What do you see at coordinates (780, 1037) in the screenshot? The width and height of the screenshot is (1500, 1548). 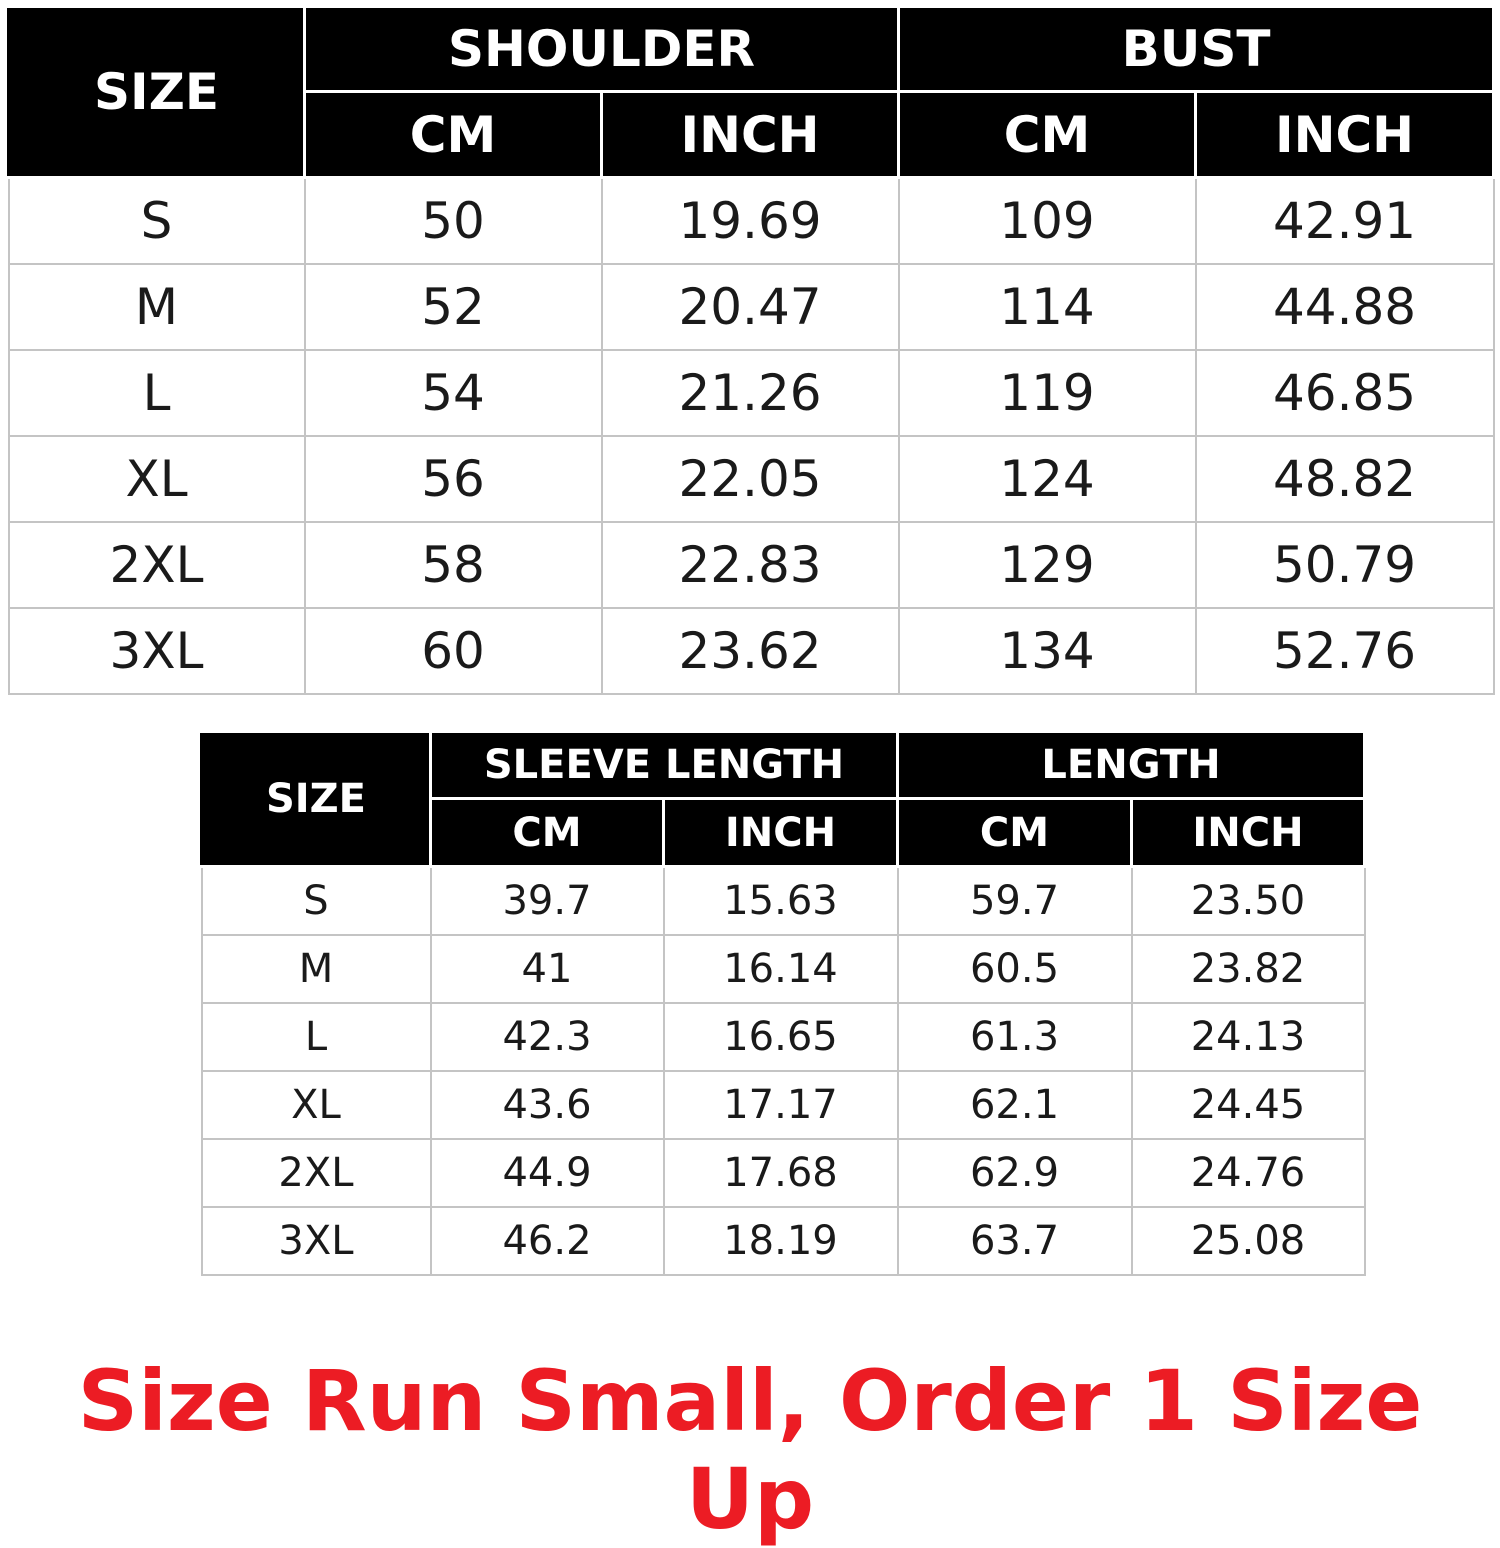 I see `value-cell: 16.65` at bounding box center [780, 1037].